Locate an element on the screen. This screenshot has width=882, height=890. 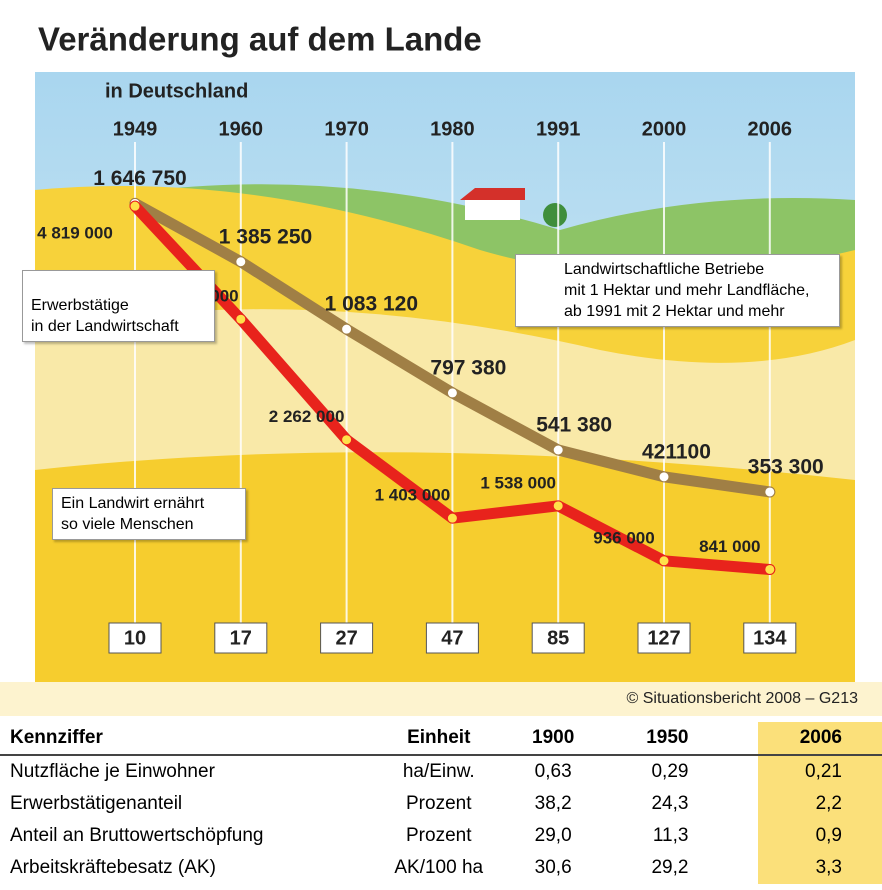
x-tick-label: 1991 is located at coordinates (558, 129).